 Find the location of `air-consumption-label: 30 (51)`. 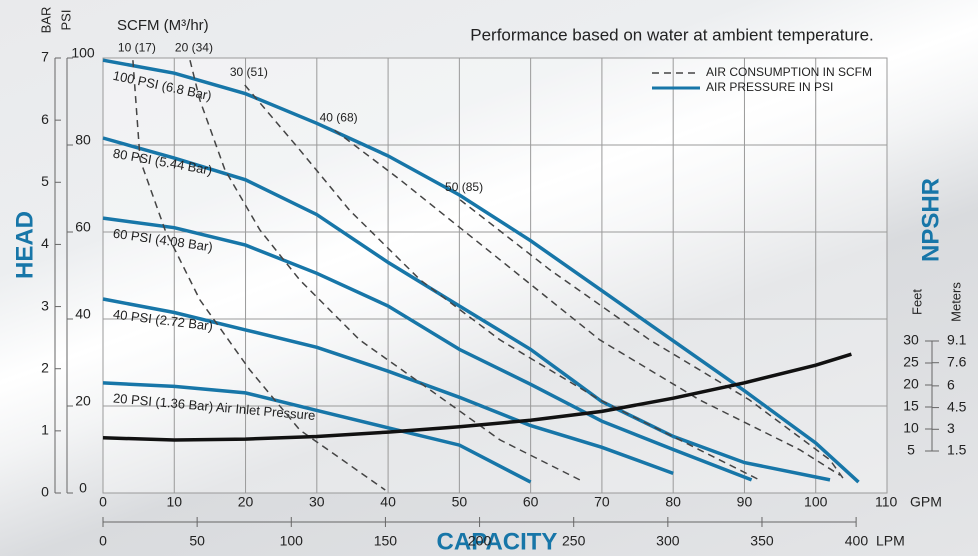

air-consumption-label: 30 (51) is located at coordinates (249, 72).